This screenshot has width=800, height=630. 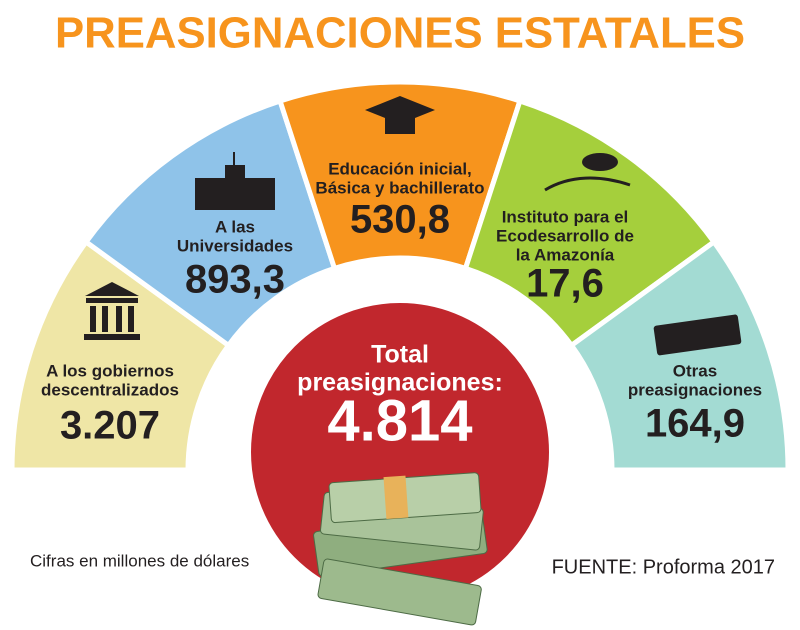 What do you see at coordinates (110, 389) in the screenshot?
I see `segment-label: descentralizados` at bounding box center [110, 389].